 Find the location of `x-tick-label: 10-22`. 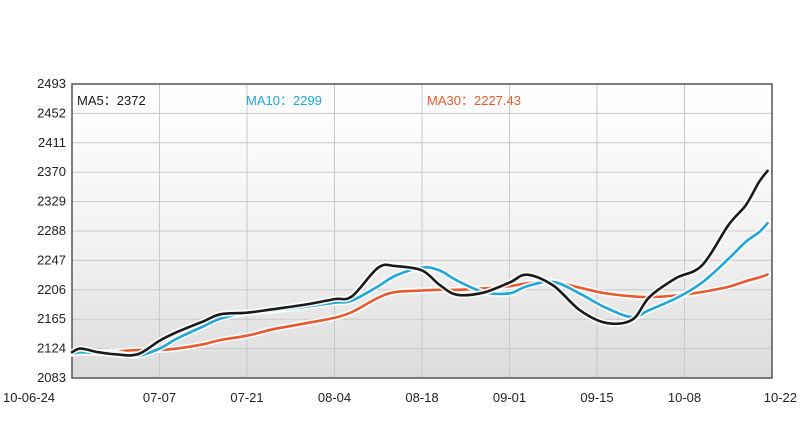

x-tick-label: 10-22 is located at coordinates (780, 397).